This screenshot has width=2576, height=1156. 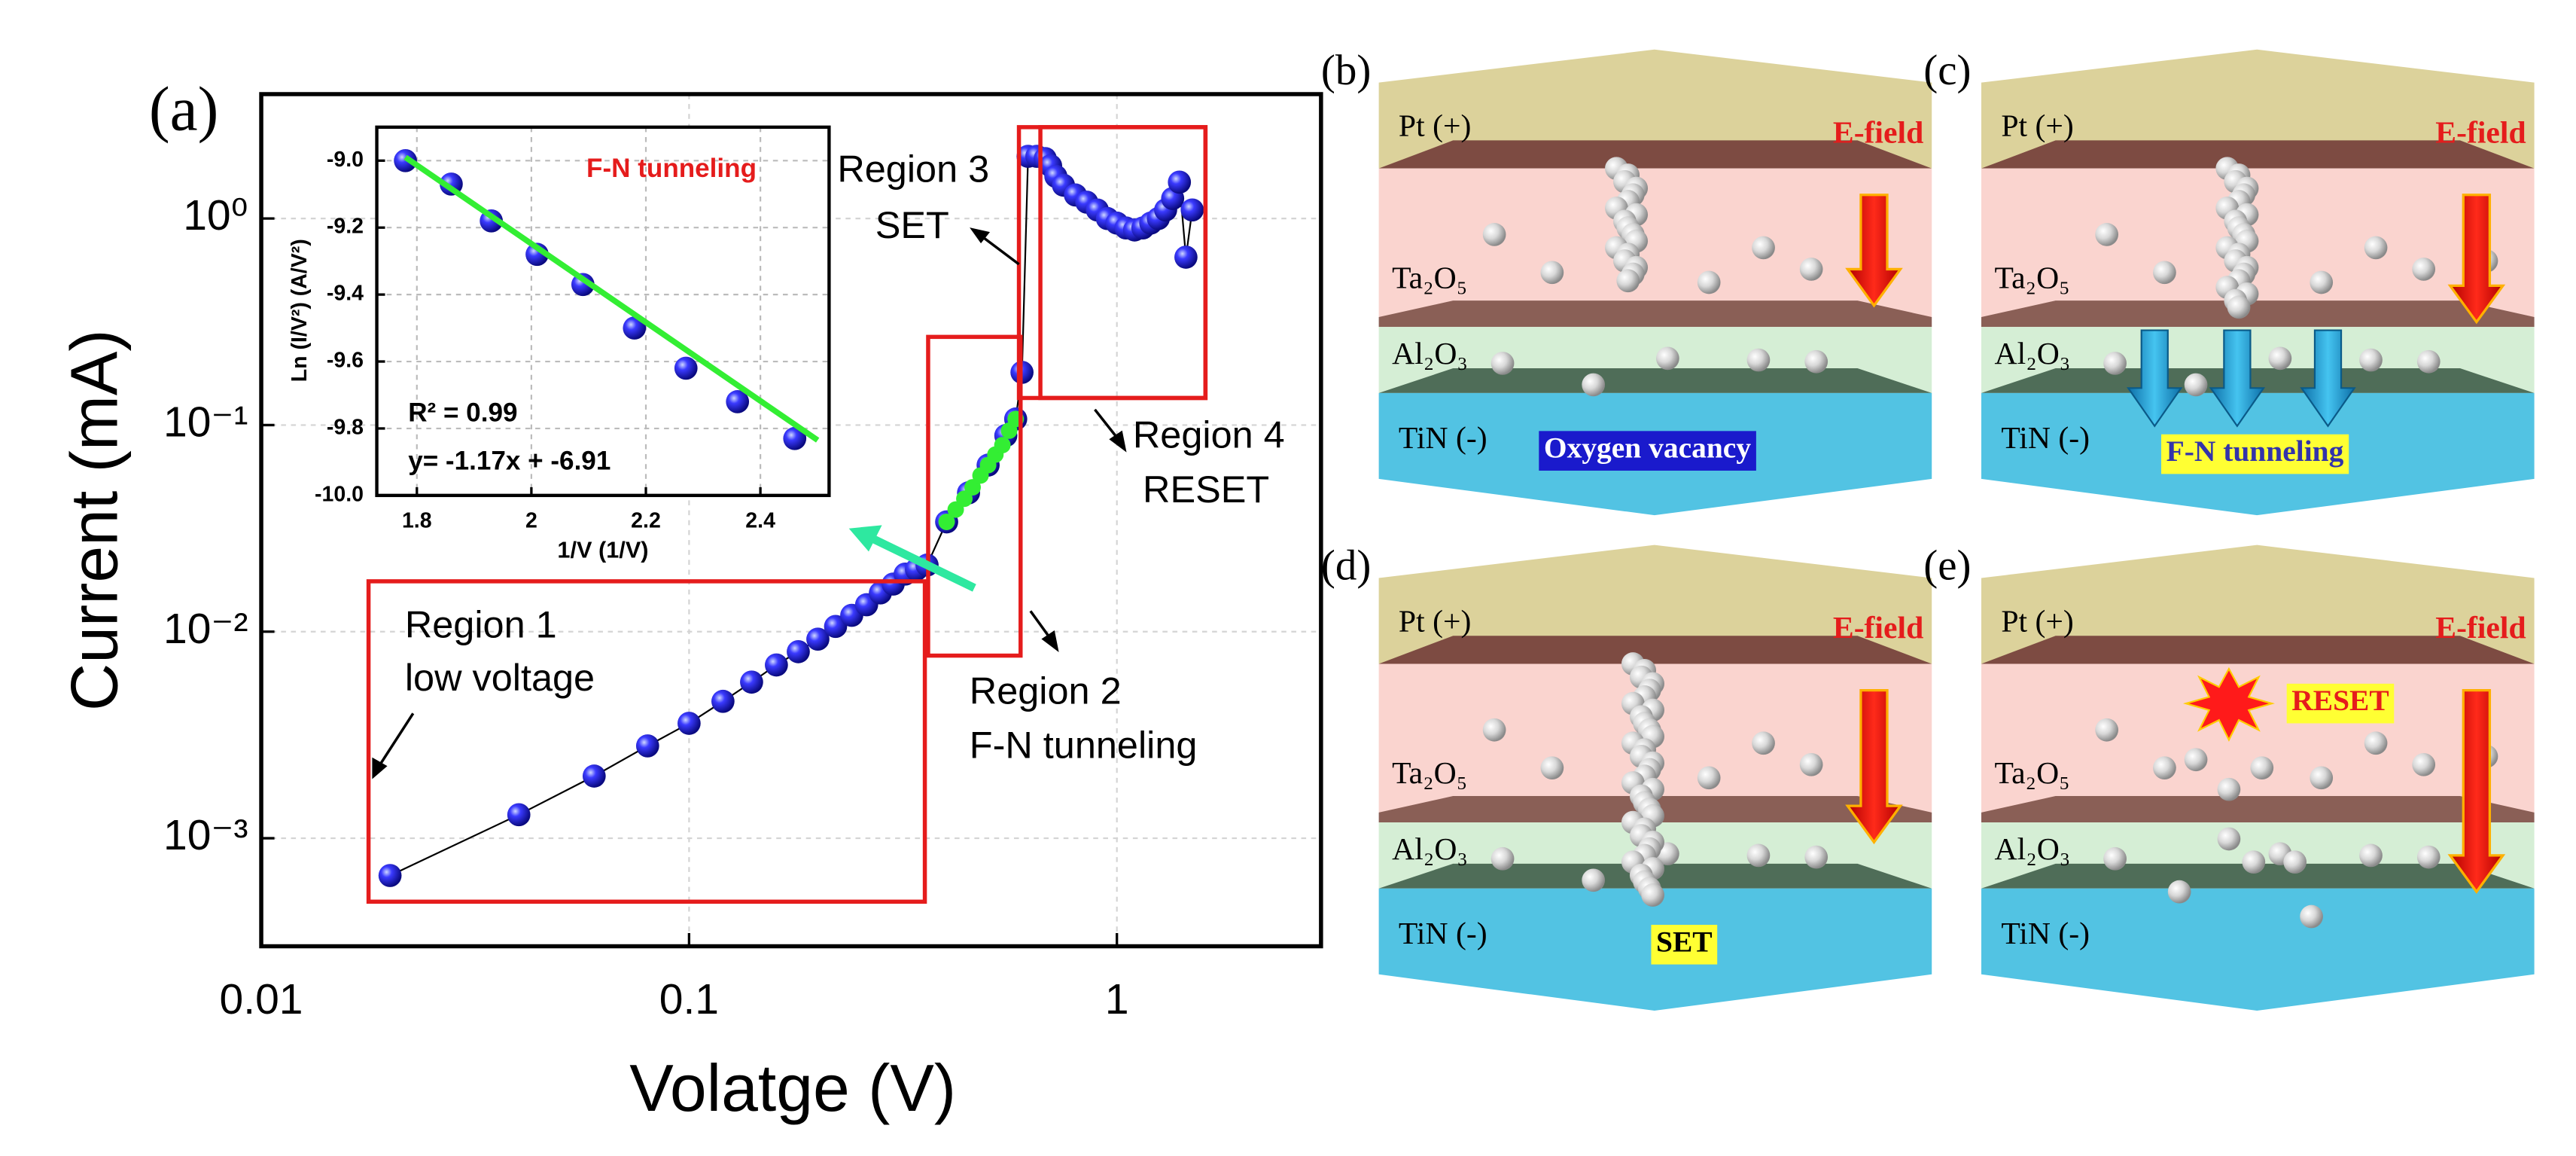 I want to click on ta2o5-layer, so click(x=2258, y=738).